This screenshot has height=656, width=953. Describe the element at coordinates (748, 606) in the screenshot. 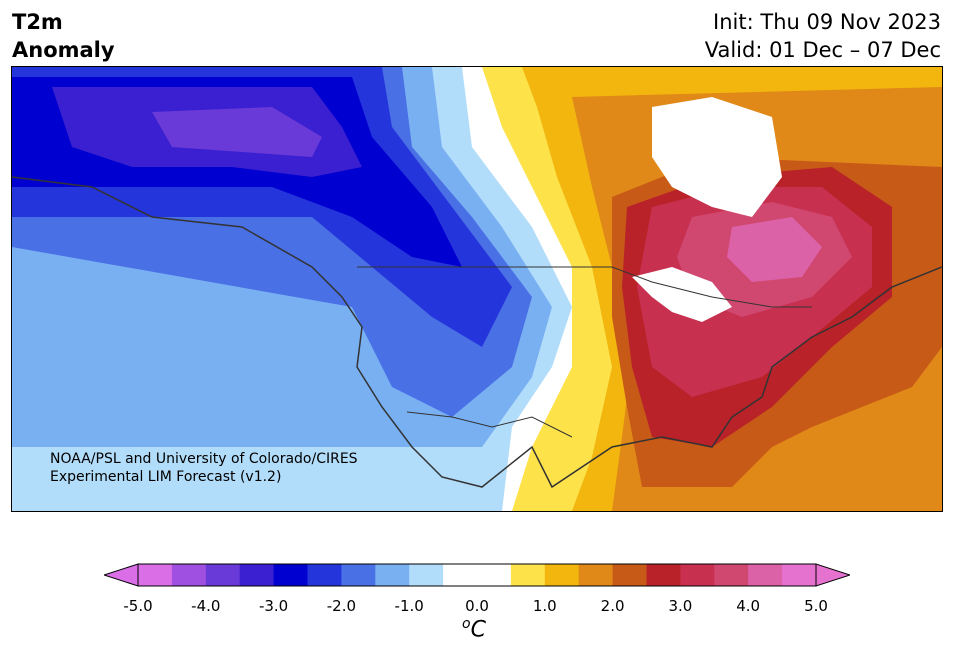

I see `colorbar-tick-label: 4.0` at that location.